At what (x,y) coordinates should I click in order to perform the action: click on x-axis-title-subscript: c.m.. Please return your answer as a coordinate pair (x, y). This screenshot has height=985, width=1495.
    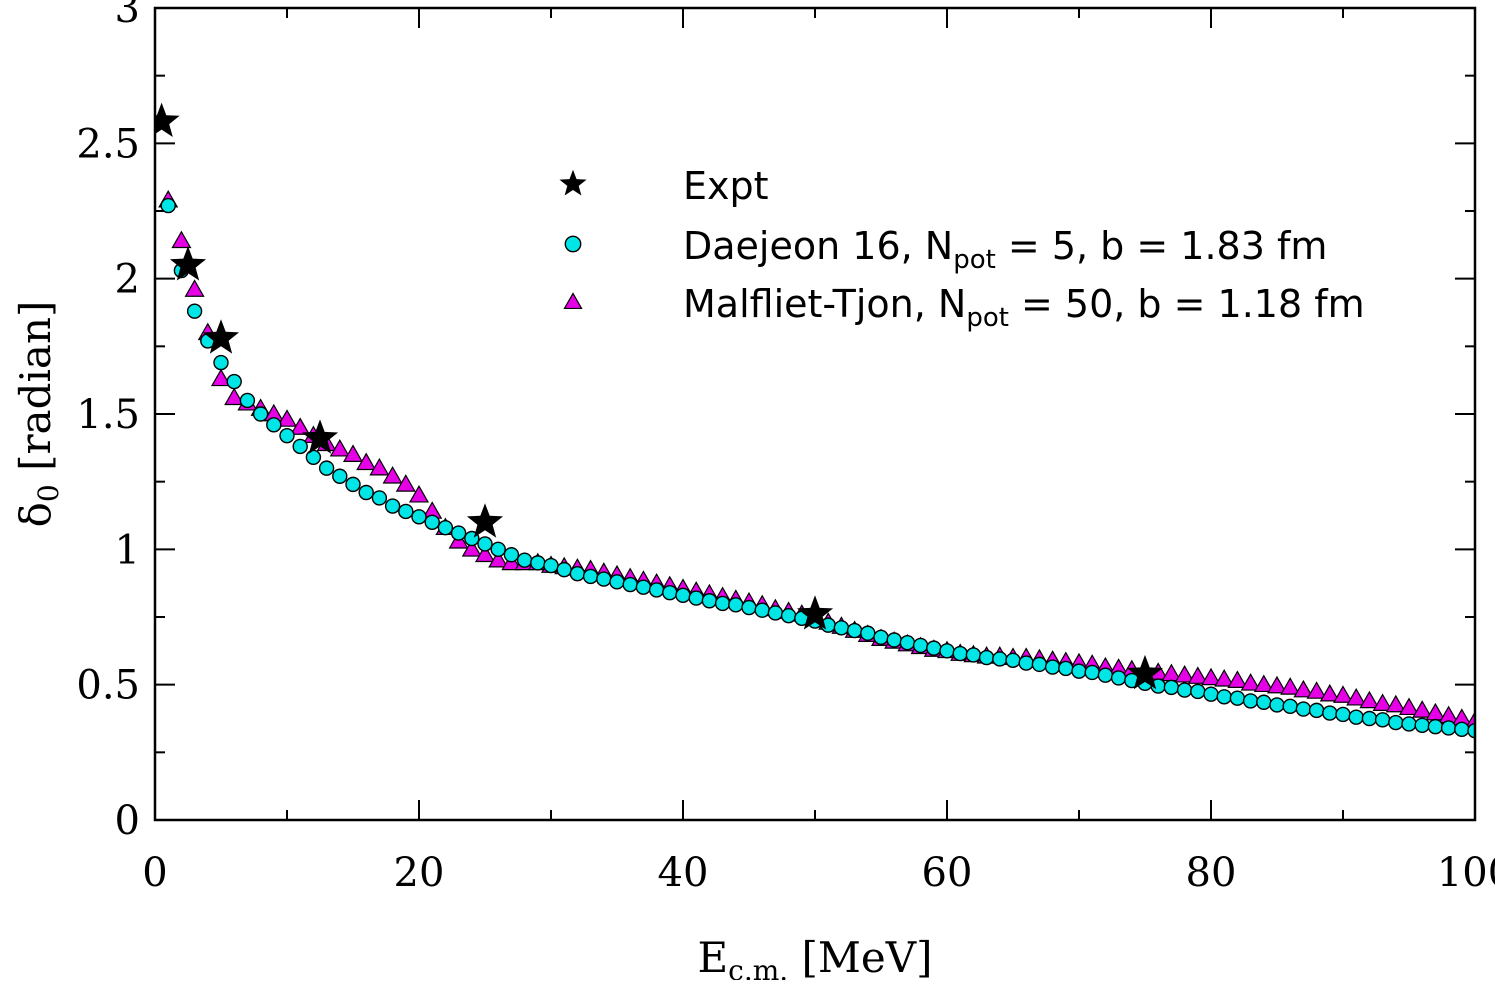
    Looking at the image, I should click on (758, 967).